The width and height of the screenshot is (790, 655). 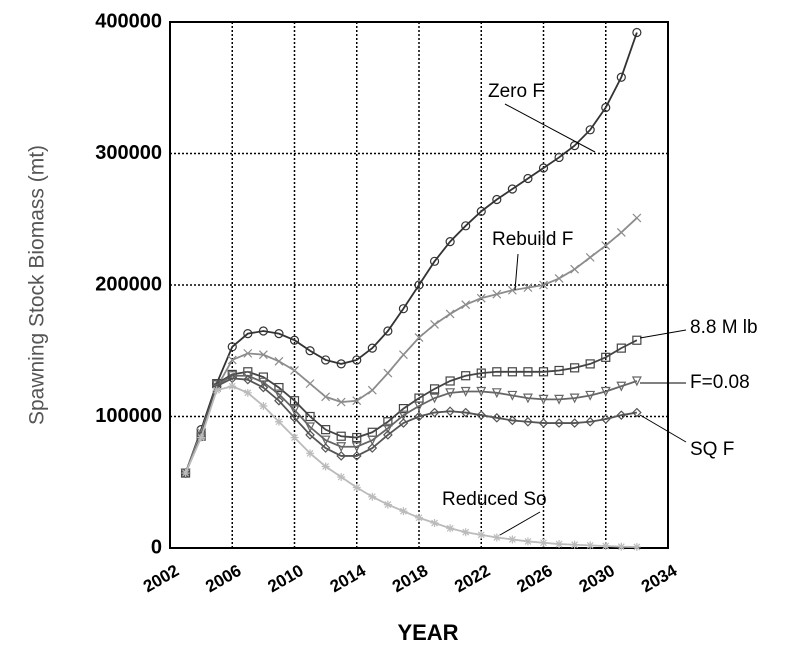 What do you see at coordinates (534, 578) in the screenshot?
I see `x-tick-label: 2026` at bounding box center [534, 578].